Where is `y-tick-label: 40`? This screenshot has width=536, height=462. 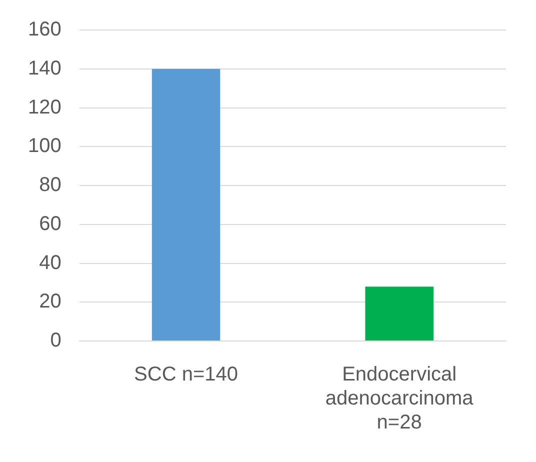 y-tick-label: 40 is located at coordinates (50, 263).